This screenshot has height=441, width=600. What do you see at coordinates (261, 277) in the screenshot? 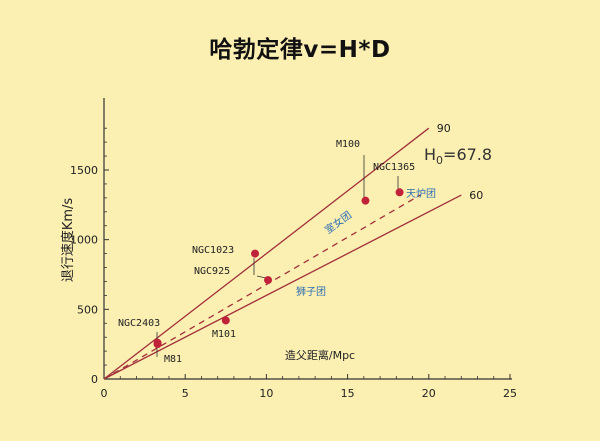
I see `leader-line` at bounding box center [261, 277].